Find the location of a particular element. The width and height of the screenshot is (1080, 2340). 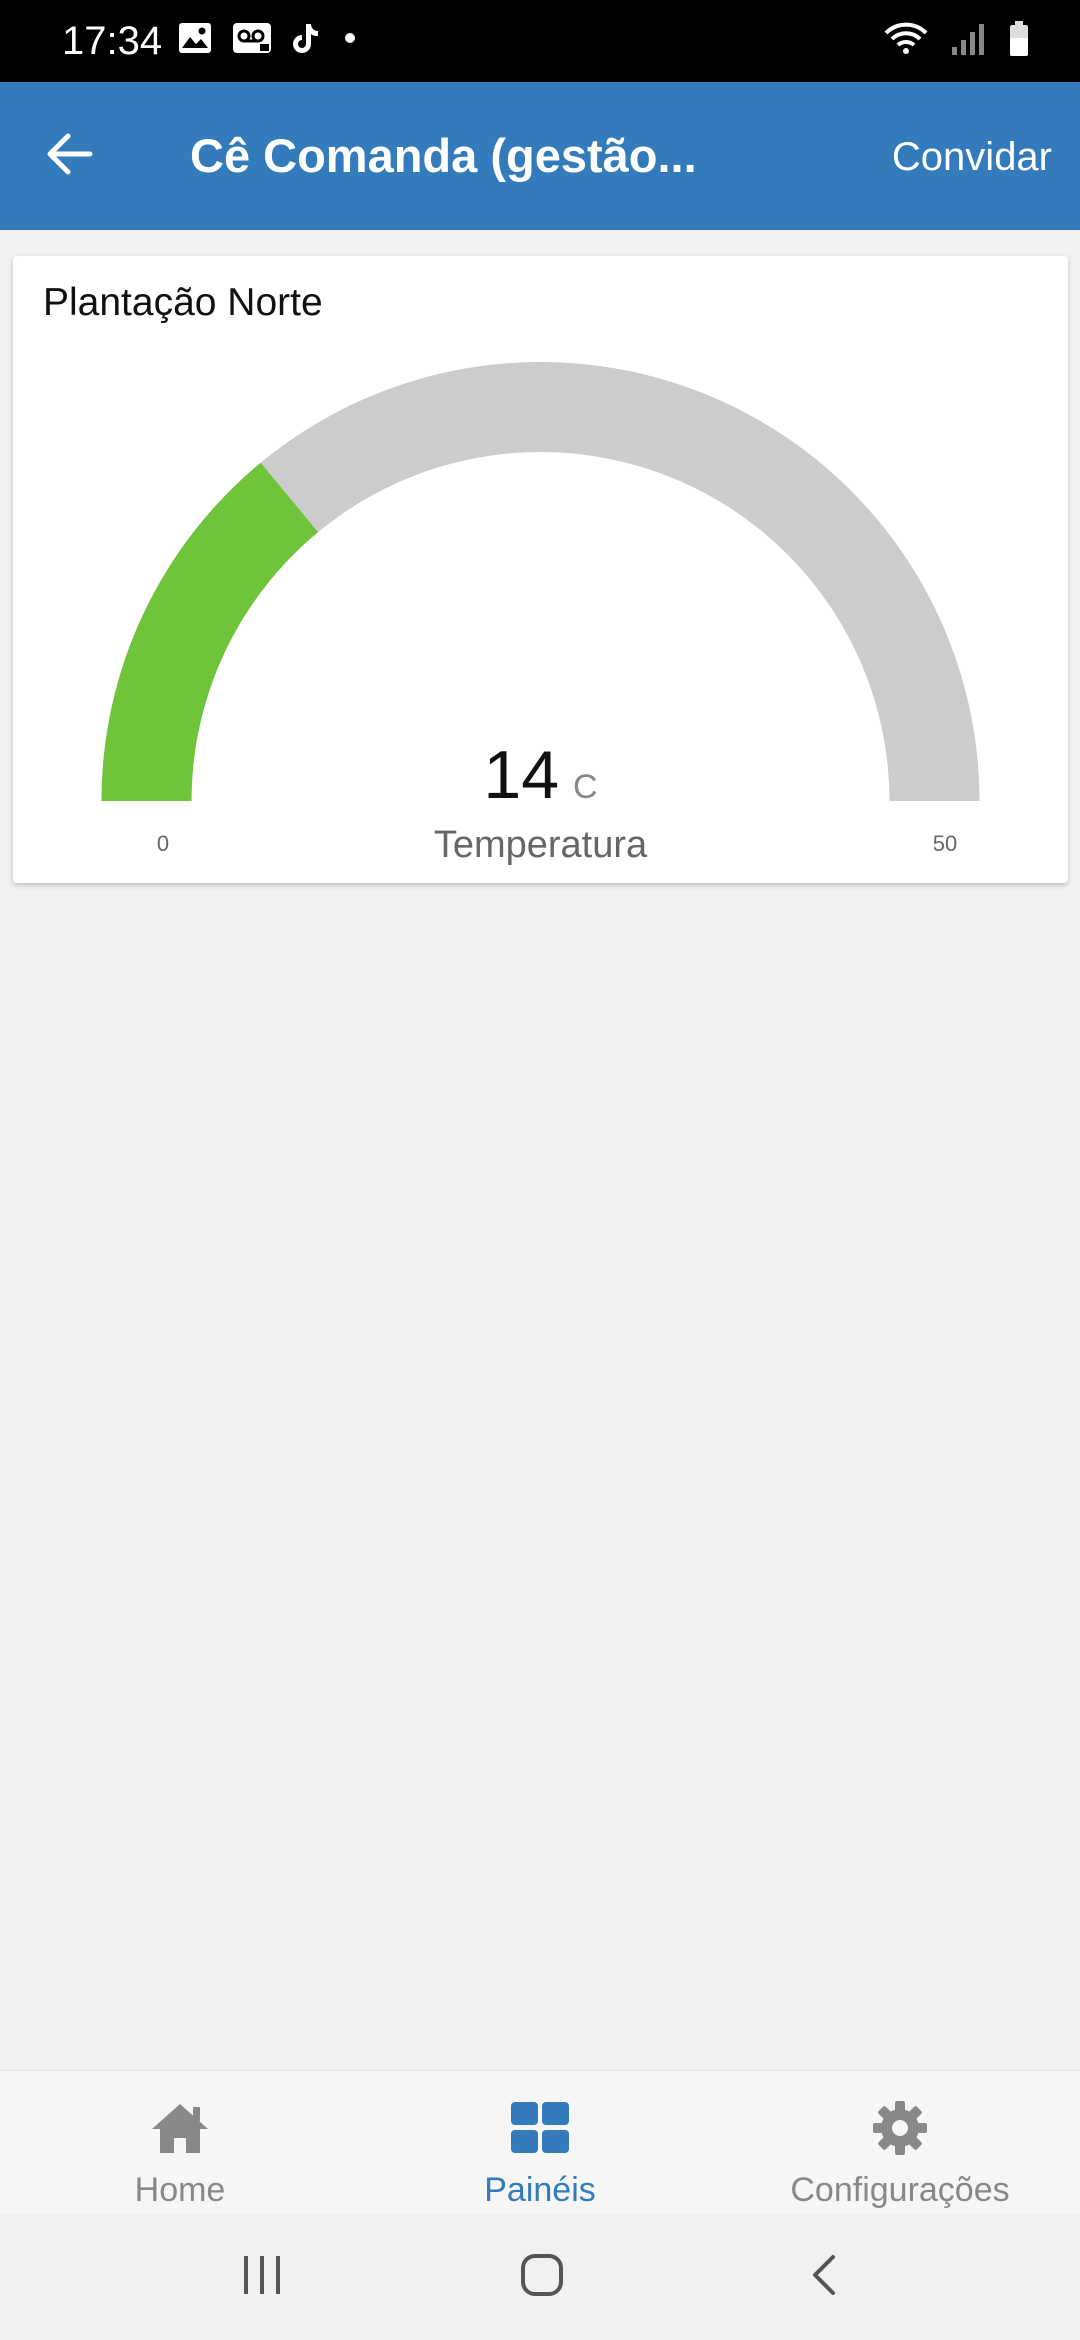

system-status-icons is located at coordinates (957, 39).